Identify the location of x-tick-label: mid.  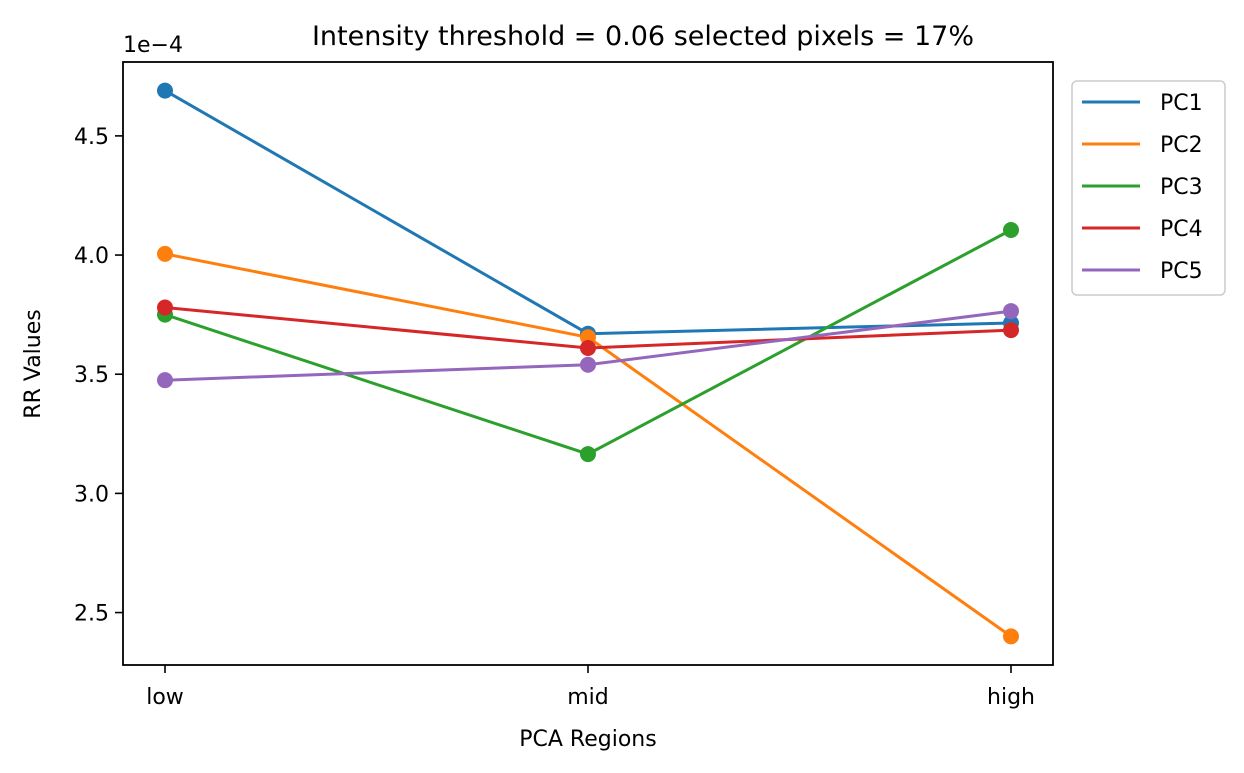
(588, 697).